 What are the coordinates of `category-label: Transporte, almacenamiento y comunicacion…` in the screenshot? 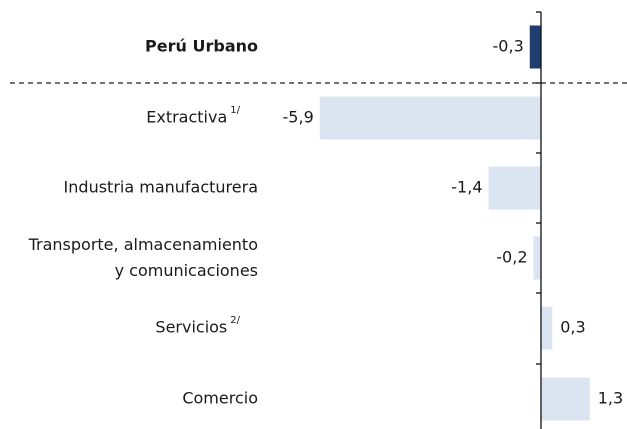 It's located at (143, 257).